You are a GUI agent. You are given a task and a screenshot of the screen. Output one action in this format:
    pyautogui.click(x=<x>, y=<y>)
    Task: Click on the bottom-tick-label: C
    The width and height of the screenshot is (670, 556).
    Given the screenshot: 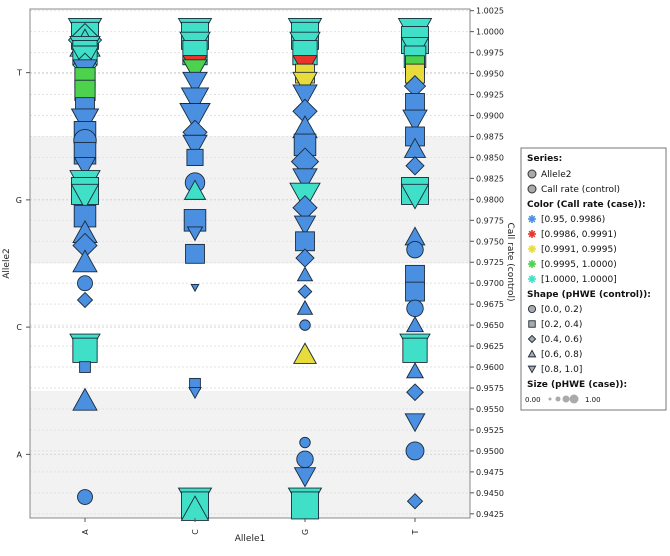 What is the action you would take?
    pyautogui.click(x=195, y=532)
    